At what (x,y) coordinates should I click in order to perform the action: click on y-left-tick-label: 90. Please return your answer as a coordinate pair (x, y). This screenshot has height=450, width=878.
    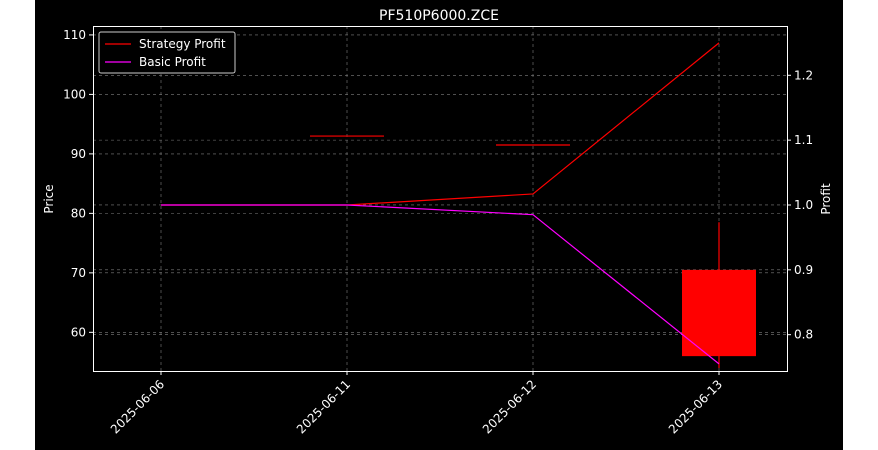
    Looking at the image, I should click on (78, 154).